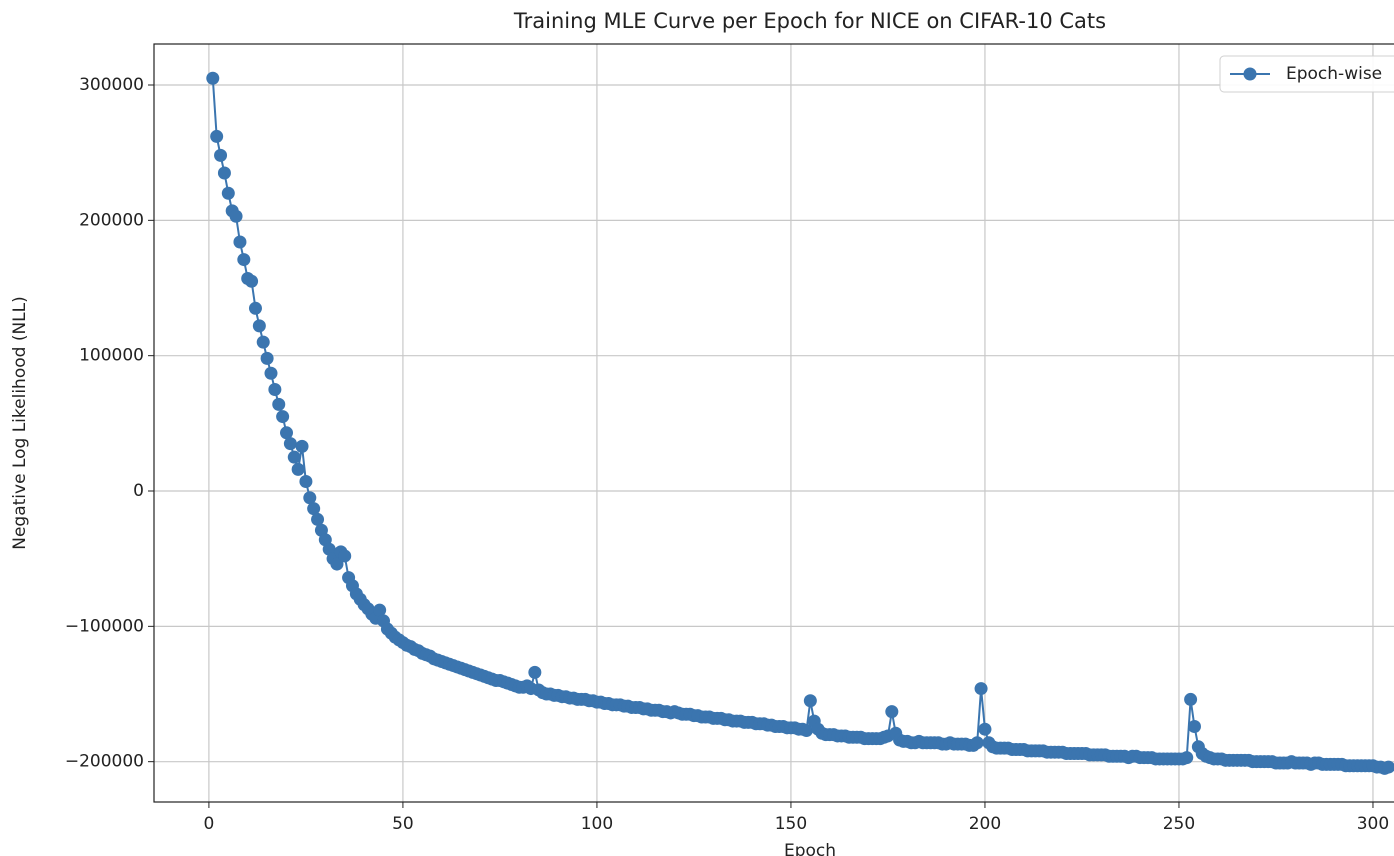  What do you see at coordinates (1373, 824) in the screenshot?
I see `x-tick-label: 300` at bounding box center [1373, 824].